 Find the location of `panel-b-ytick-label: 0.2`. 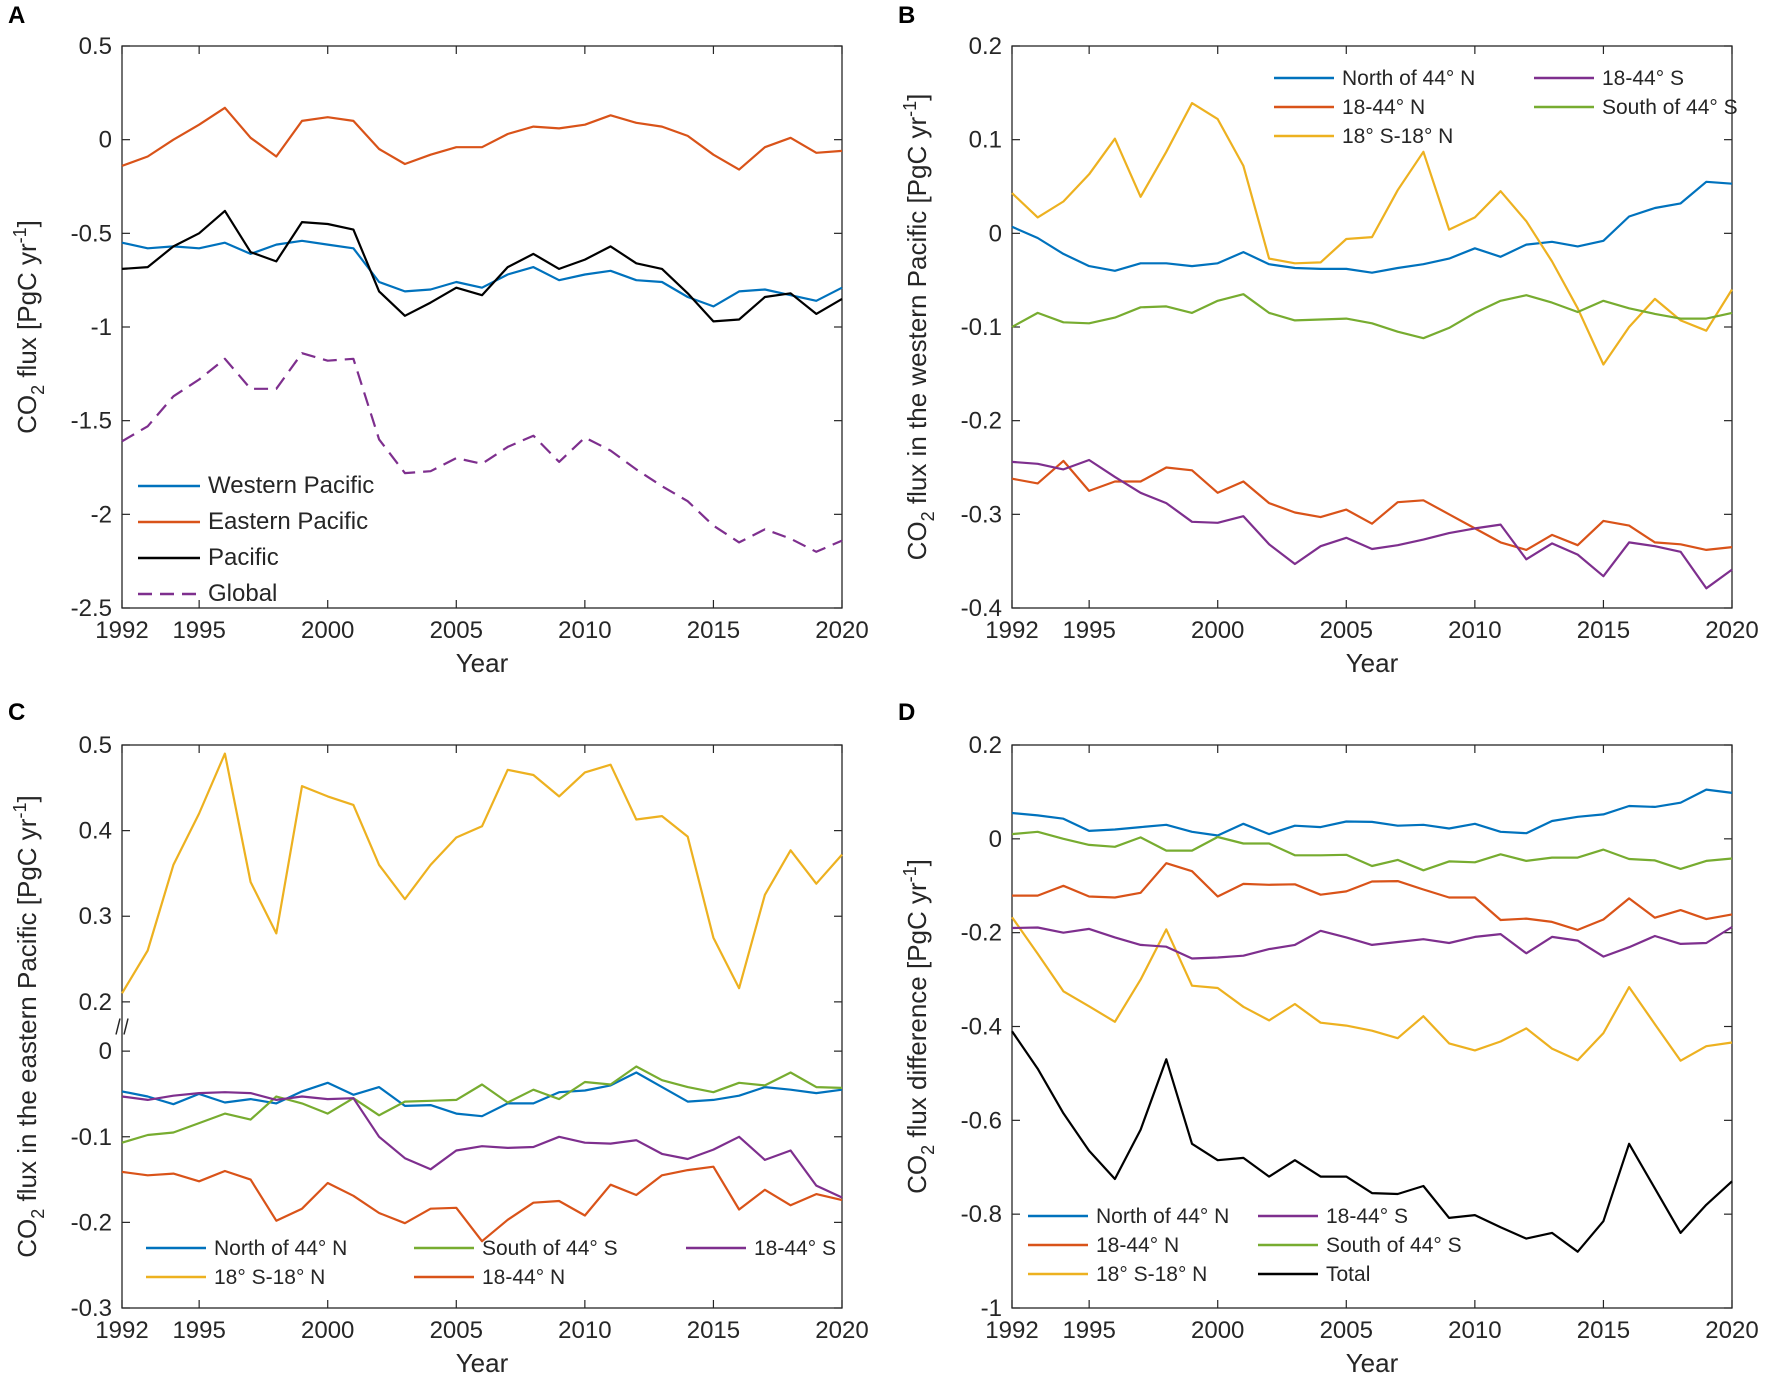

panel-b-ytick-label: 0.2 is located at coordinates (985, 46).